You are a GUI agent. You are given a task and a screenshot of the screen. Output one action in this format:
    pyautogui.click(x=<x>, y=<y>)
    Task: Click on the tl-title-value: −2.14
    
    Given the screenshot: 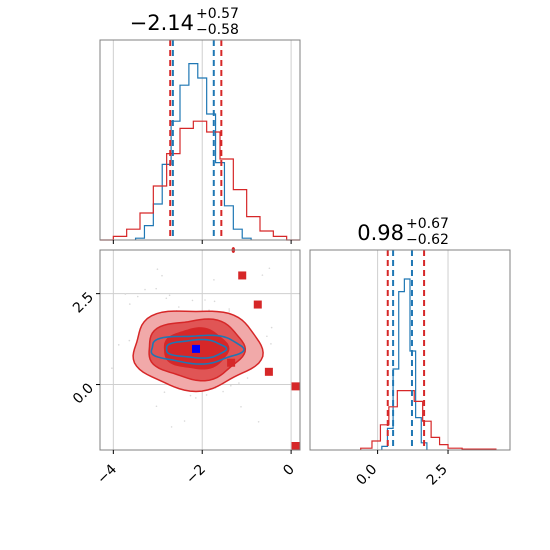 What is the action you would take?
    pyautogui.click(x=162, y=23)
    